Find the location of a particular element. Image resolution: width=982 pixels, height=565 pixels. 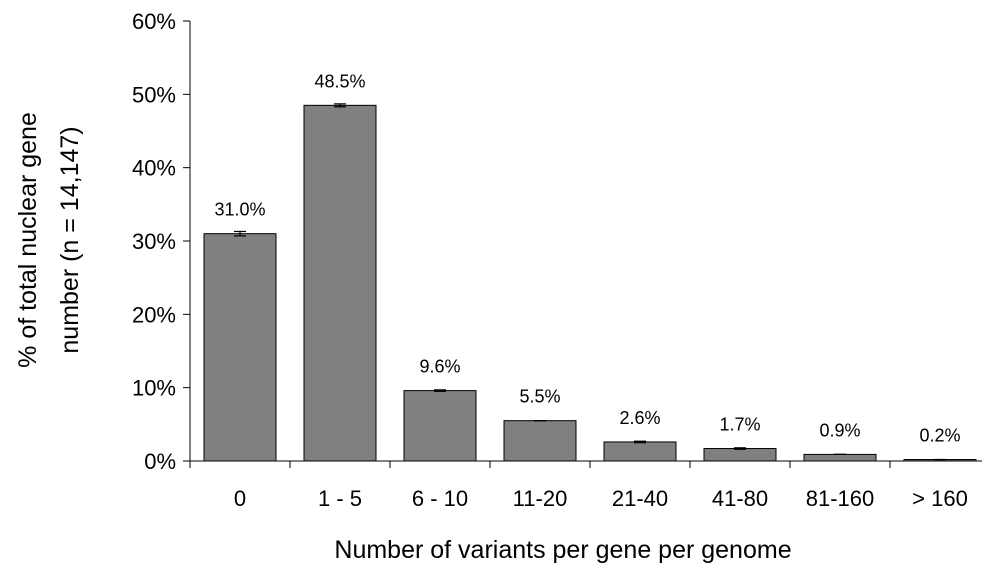

y-axis: 0% 10% 20% 30% 40% 50% 60% is located at coordinates (161, 241).